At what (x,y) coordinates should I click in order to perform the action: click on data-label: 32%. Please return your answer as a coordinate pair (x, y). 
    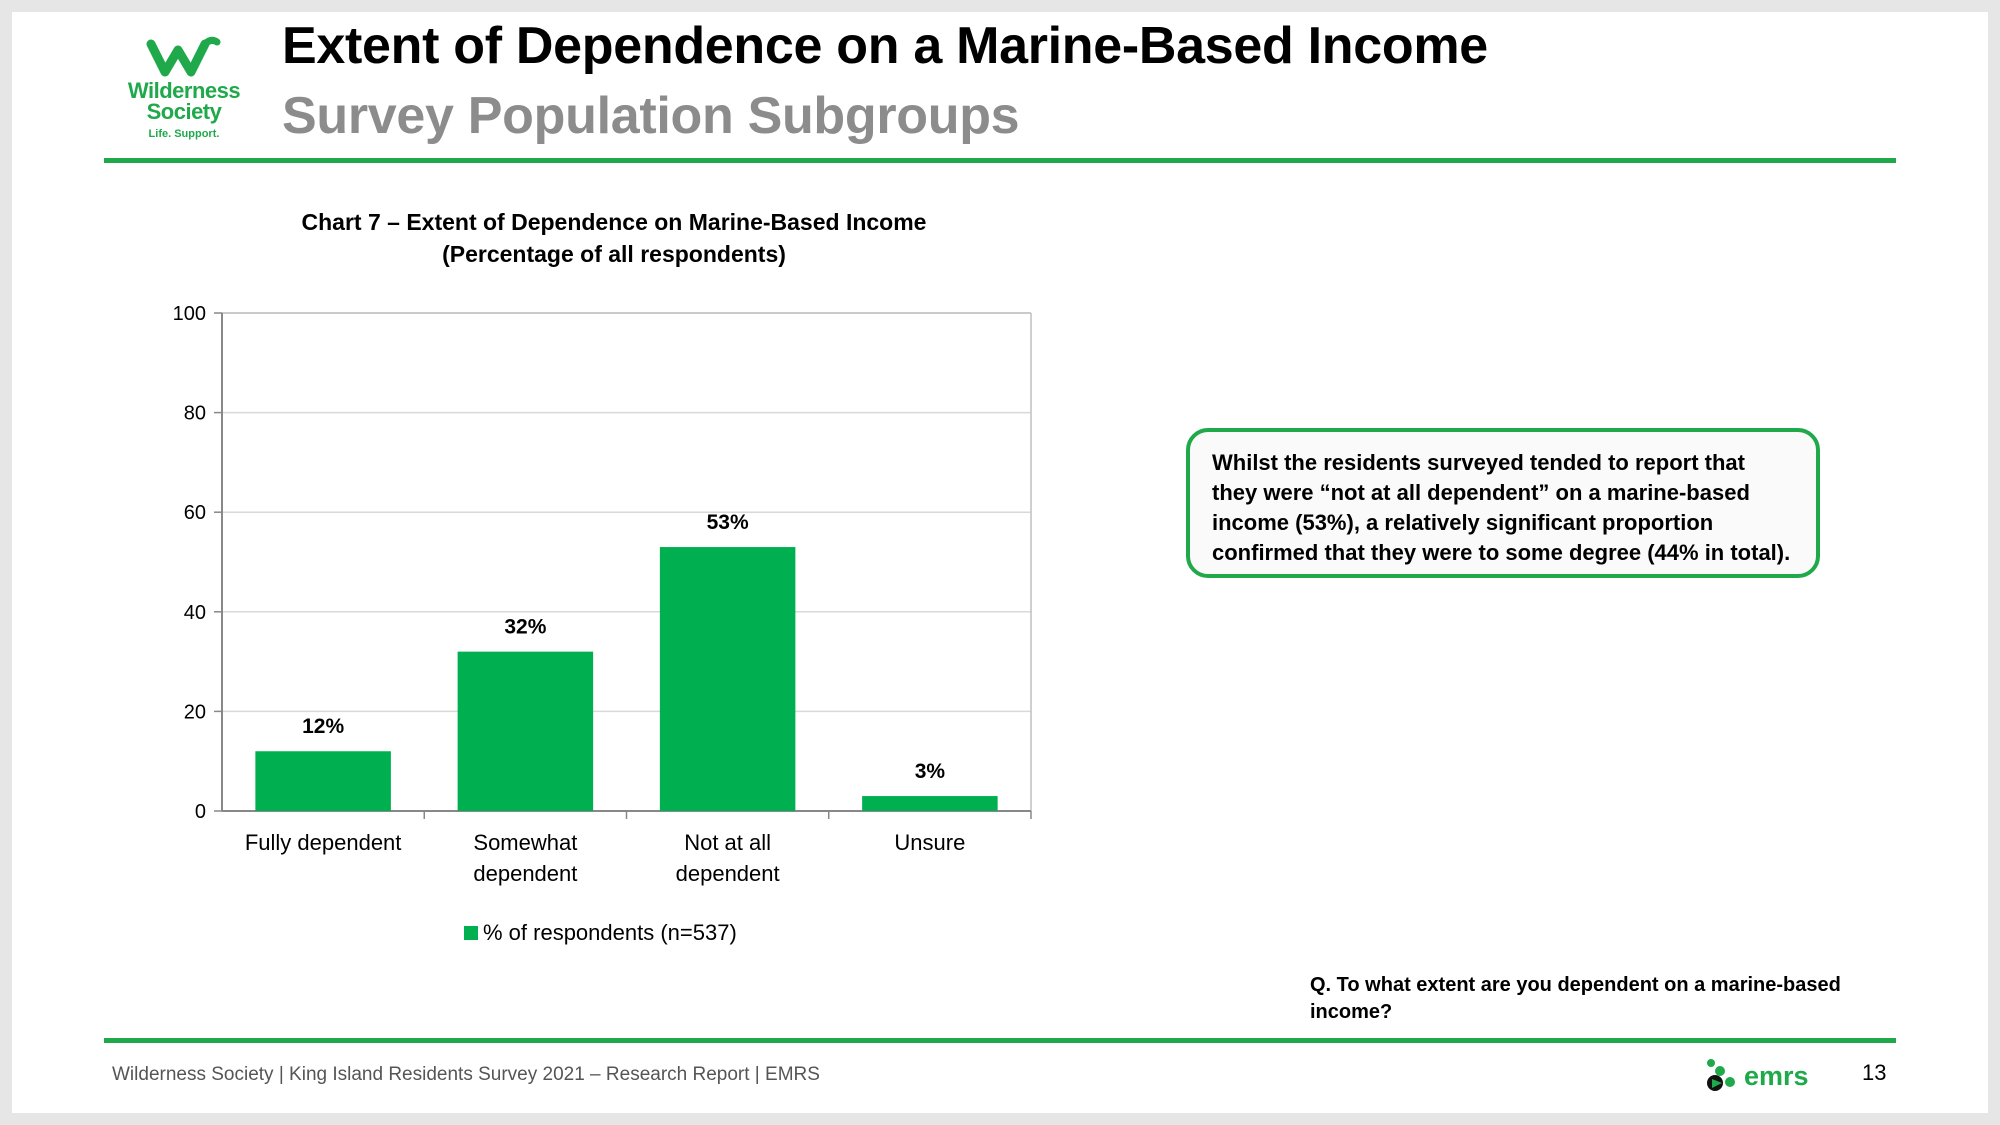
    Looking at the image, I should click on (525, 627).